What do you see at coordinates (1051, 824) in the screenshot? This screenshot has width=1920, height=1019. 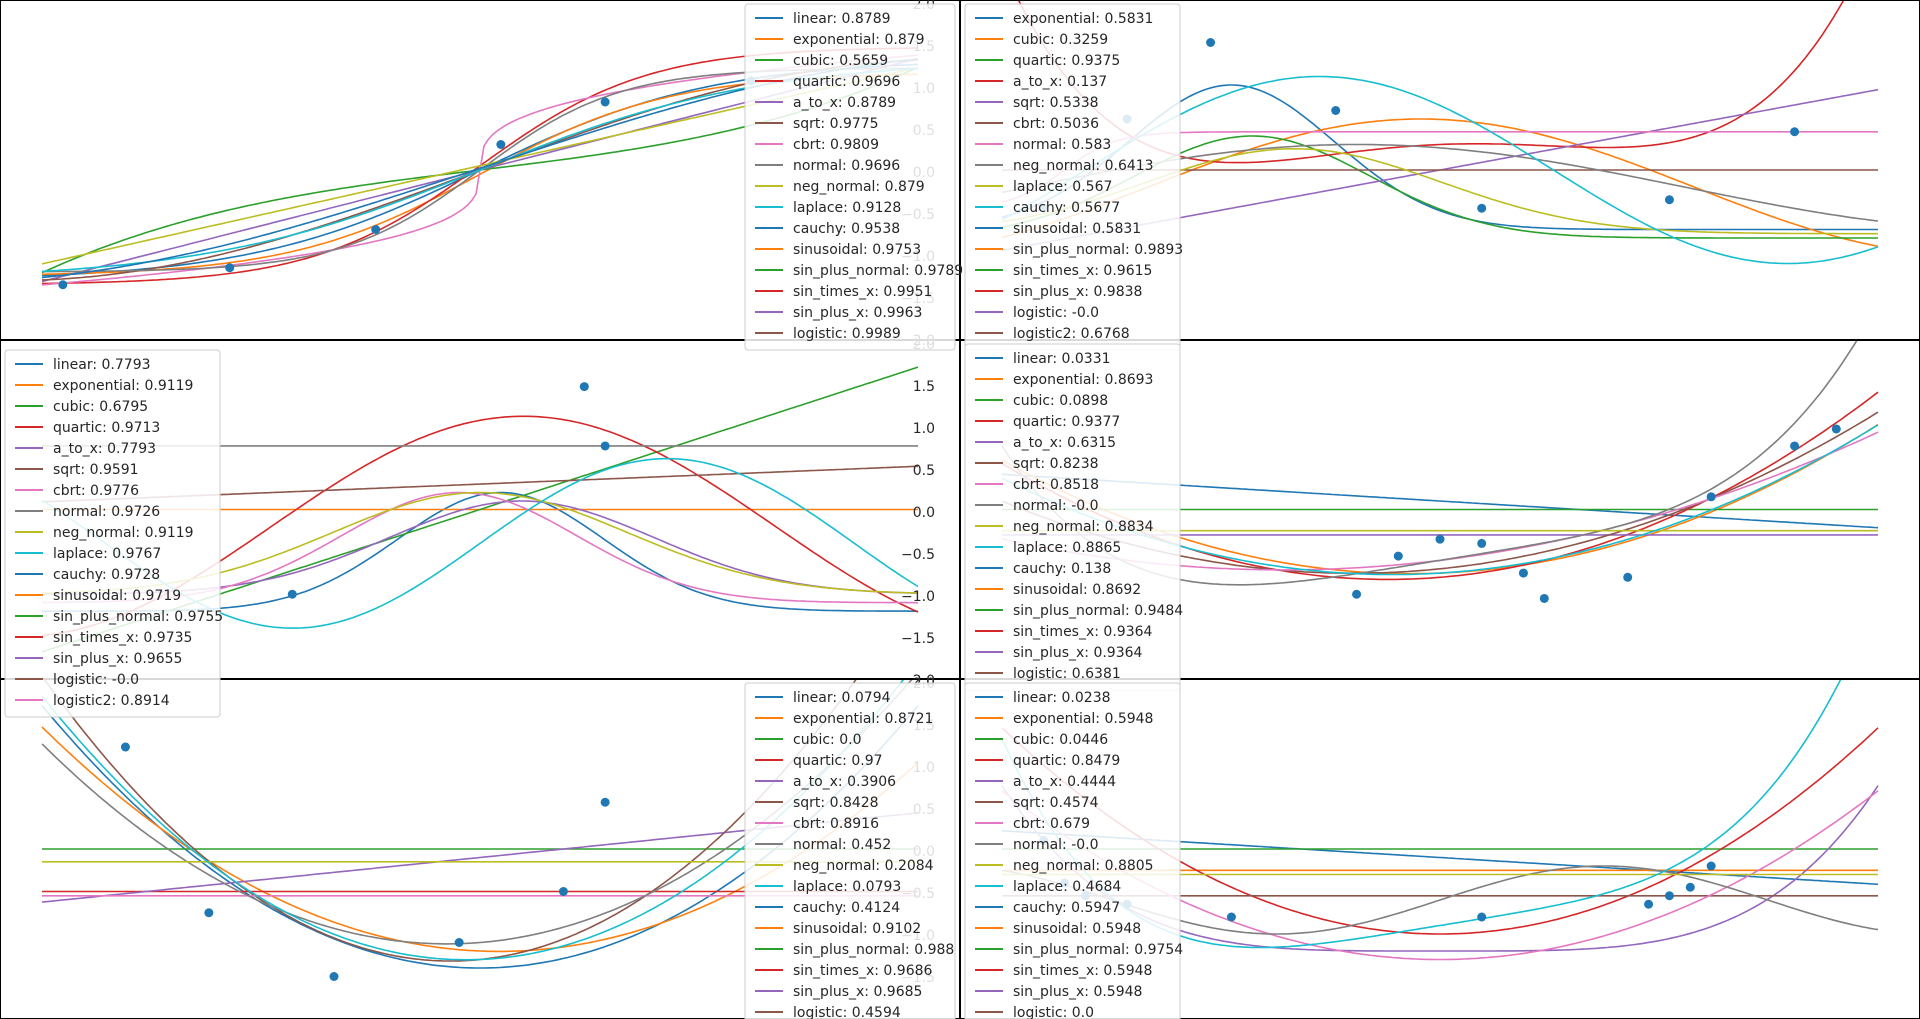 I see `legend-entry: cbrt: 0.679` at bounding box center [1051, 824].